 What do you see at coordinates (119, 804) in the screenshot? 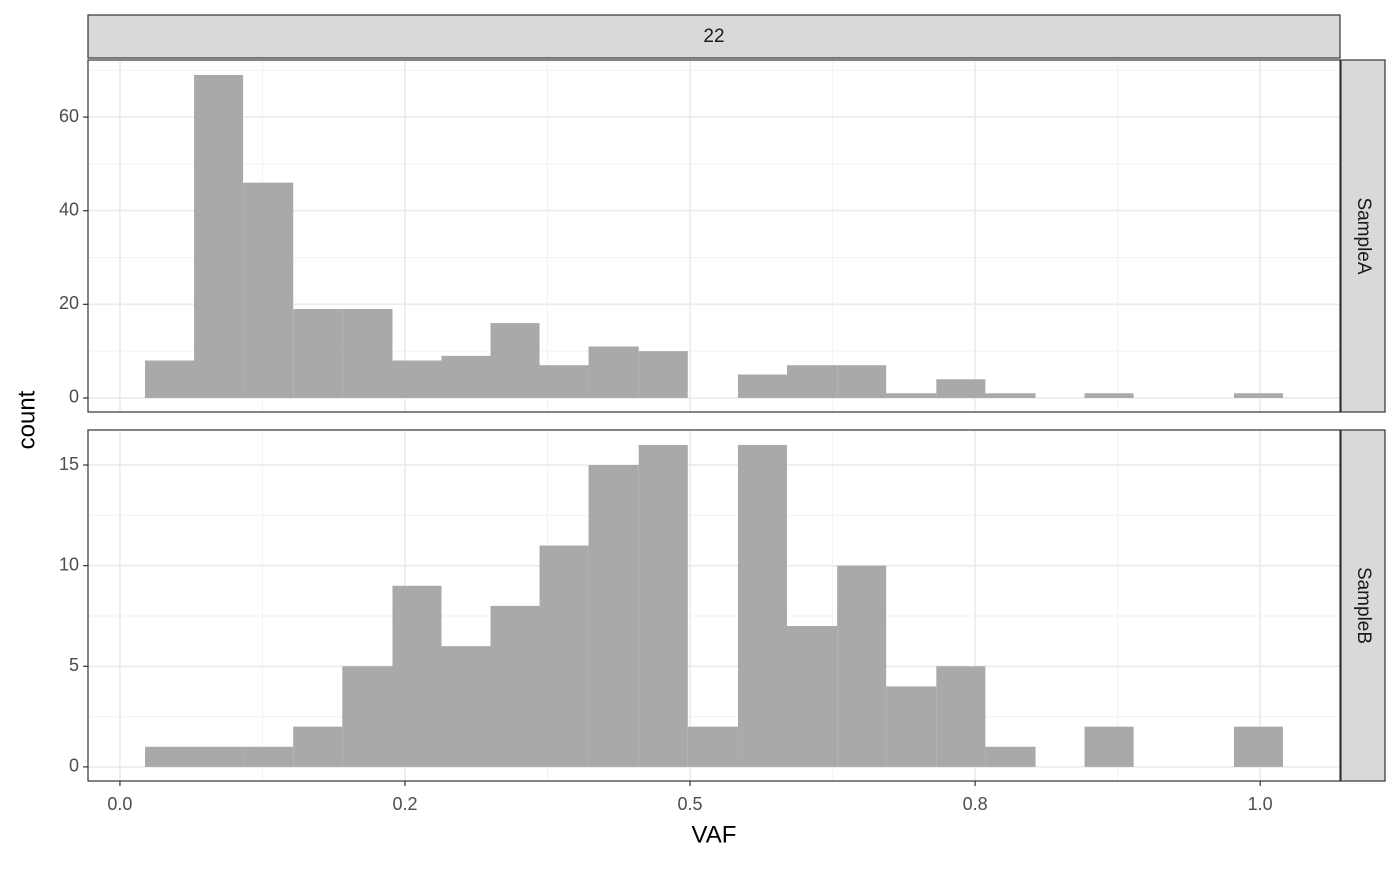
I see `x-tick-label: 0.0` at bounding box center [119, 804].